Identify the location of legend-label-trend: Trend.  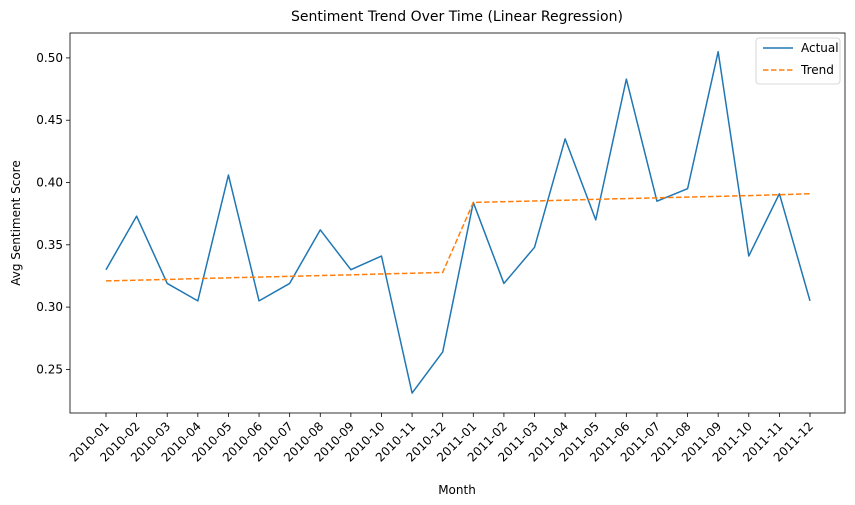
(817, 70).